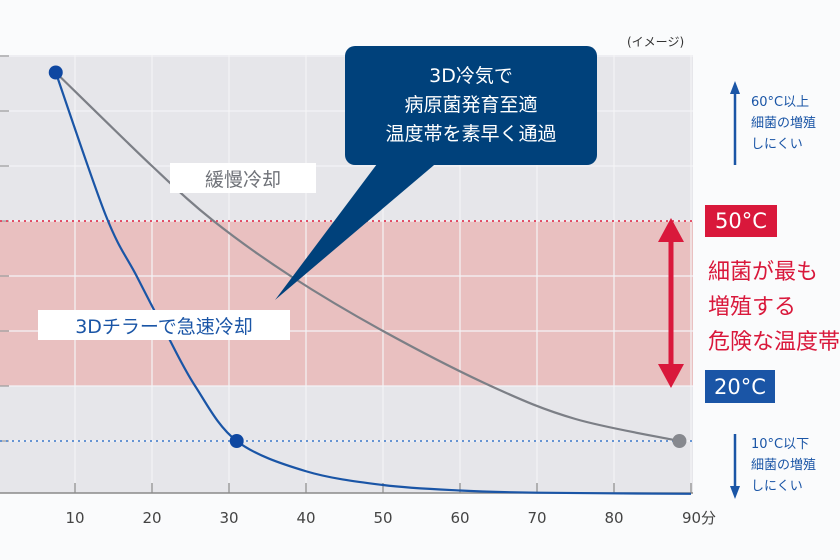  What do you see at coordinates (699, 518) in the screenshot?
I see `x-tick-label: 90分` at bounding box center [699, 518].